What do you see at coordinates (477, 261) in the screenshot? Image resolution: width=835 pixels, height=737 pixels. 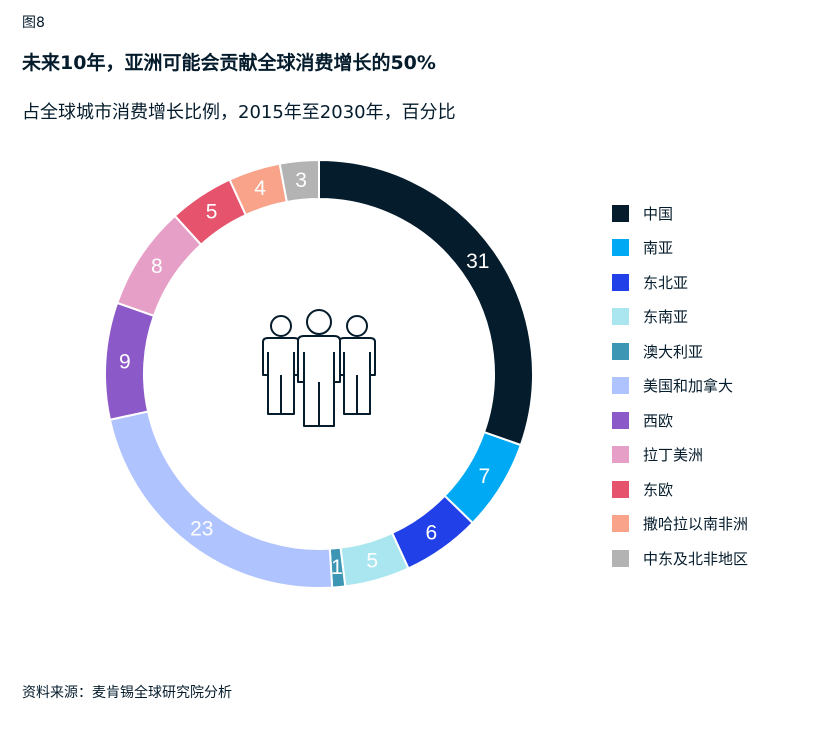 I see `slice-value-label: 31` at bounding box center [477, 261].